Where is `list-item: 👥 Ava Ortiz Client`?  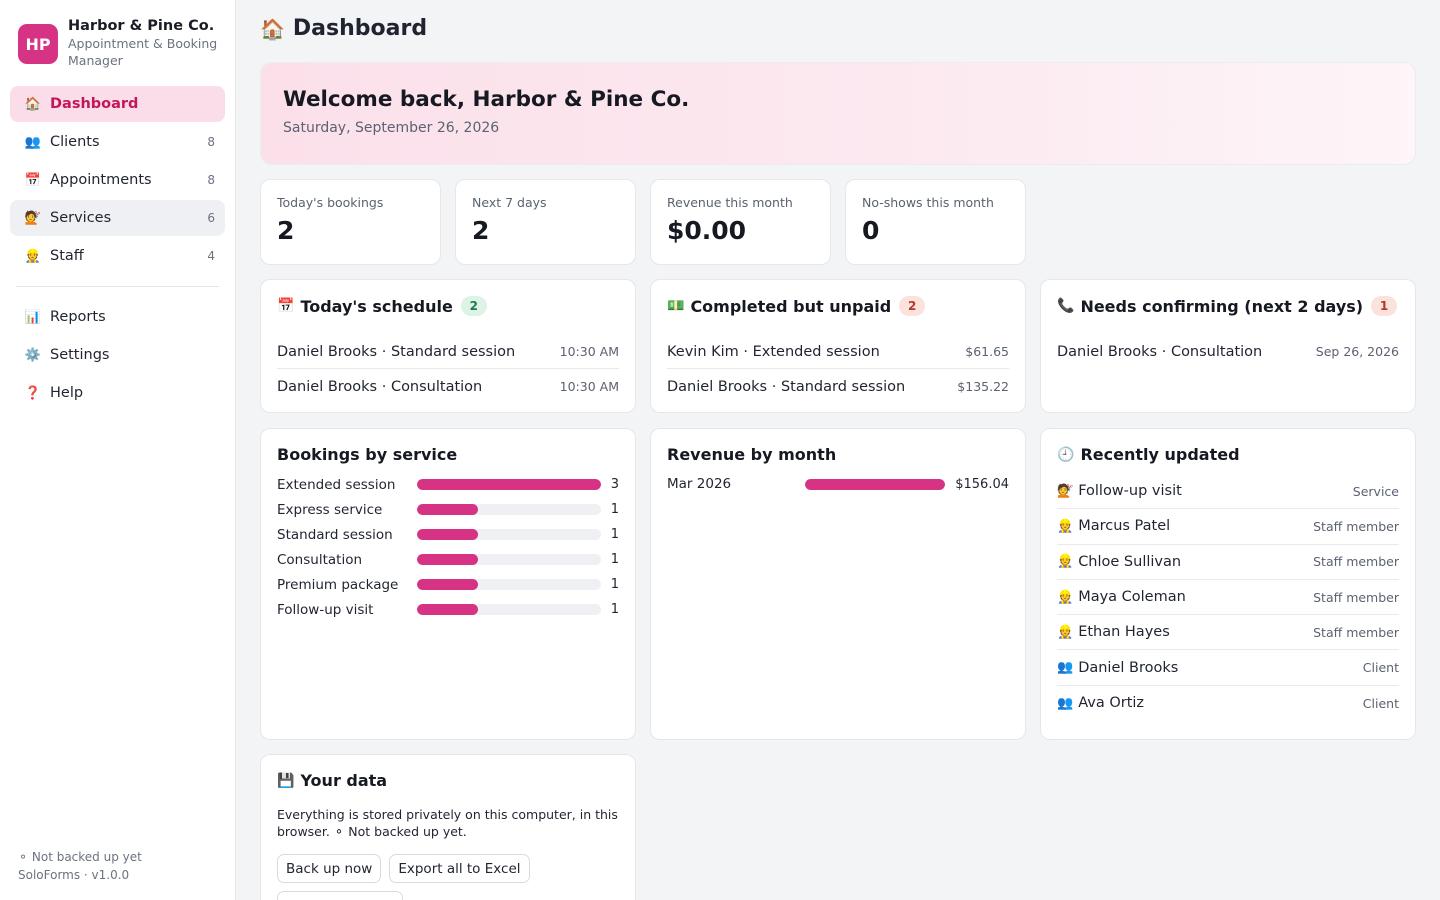
list-item: 👥 Ava Ortiz Client is located at coordinates (1228, 703).